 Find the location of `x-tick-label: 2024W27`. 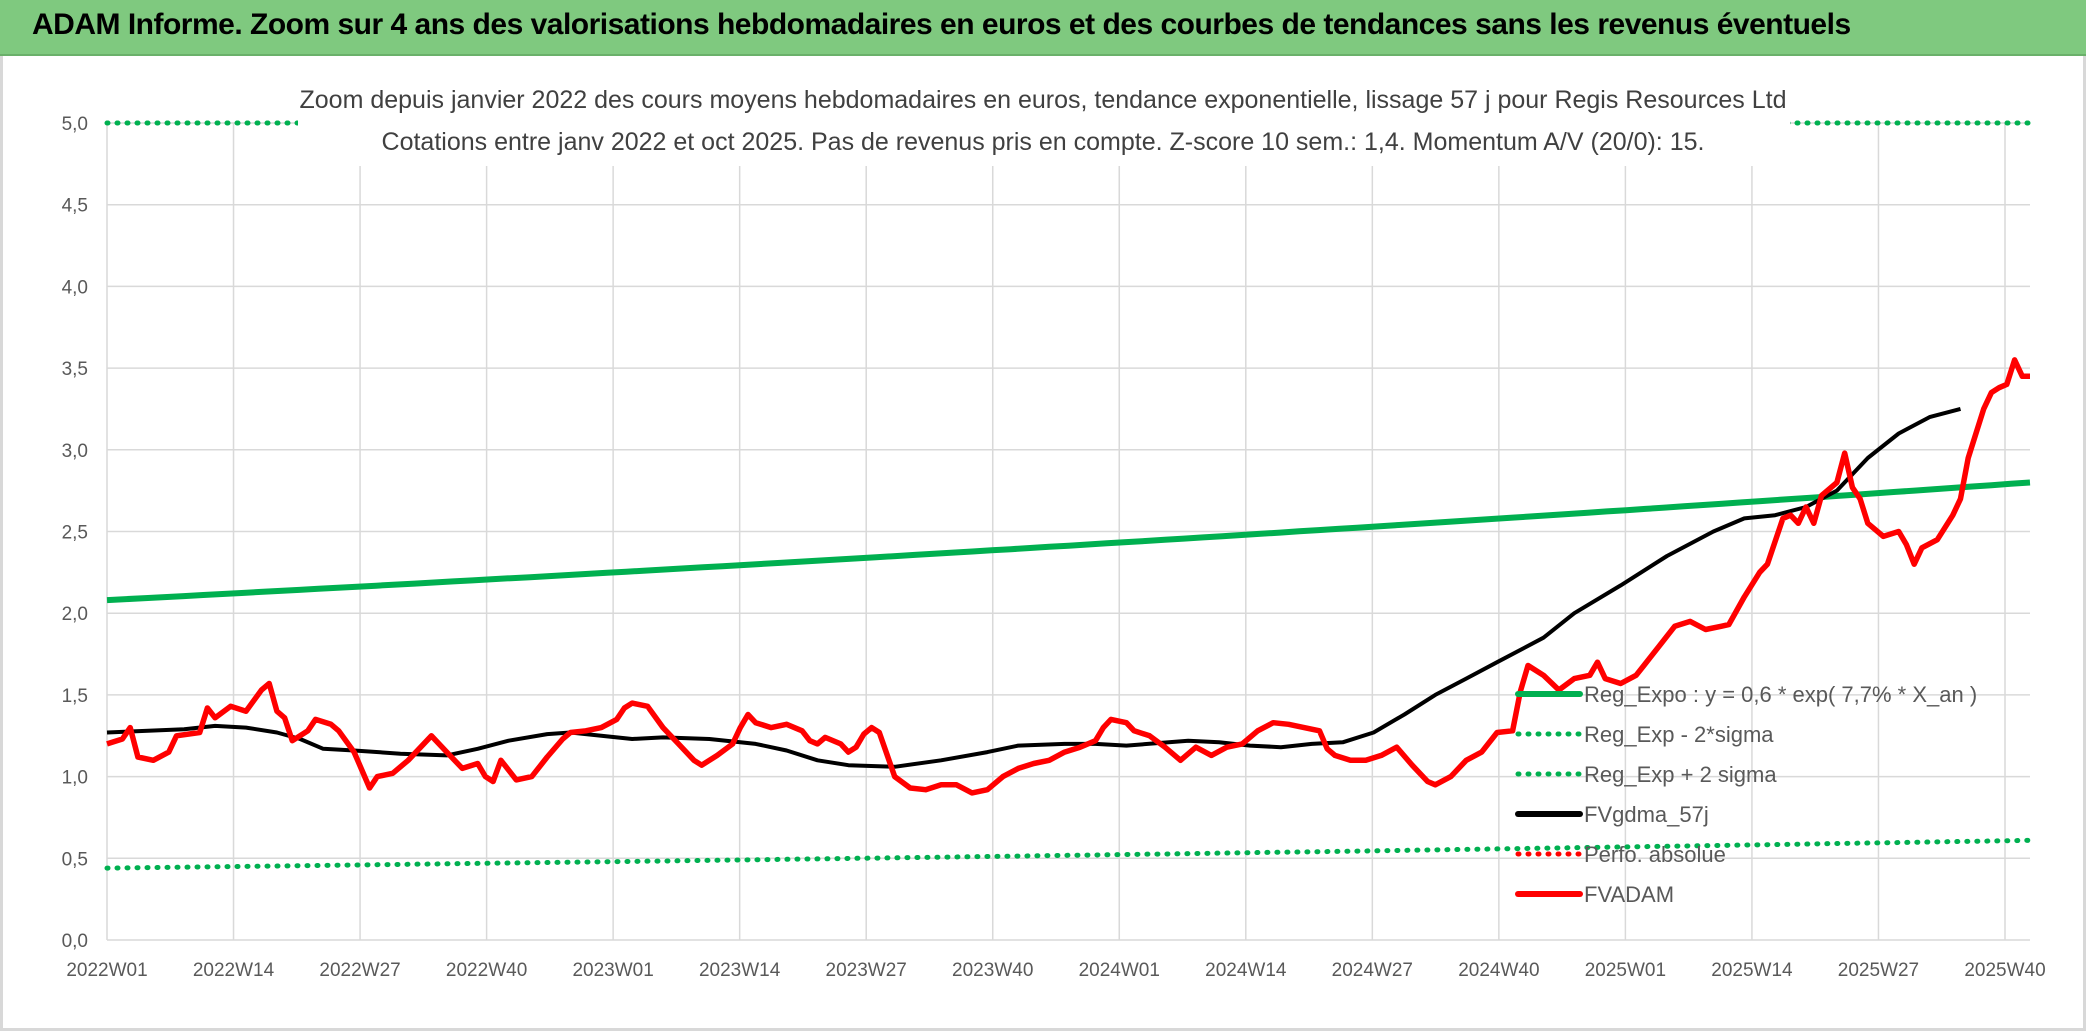

x-tick-label: 2024W27 is located at coordinates (1372, 970).